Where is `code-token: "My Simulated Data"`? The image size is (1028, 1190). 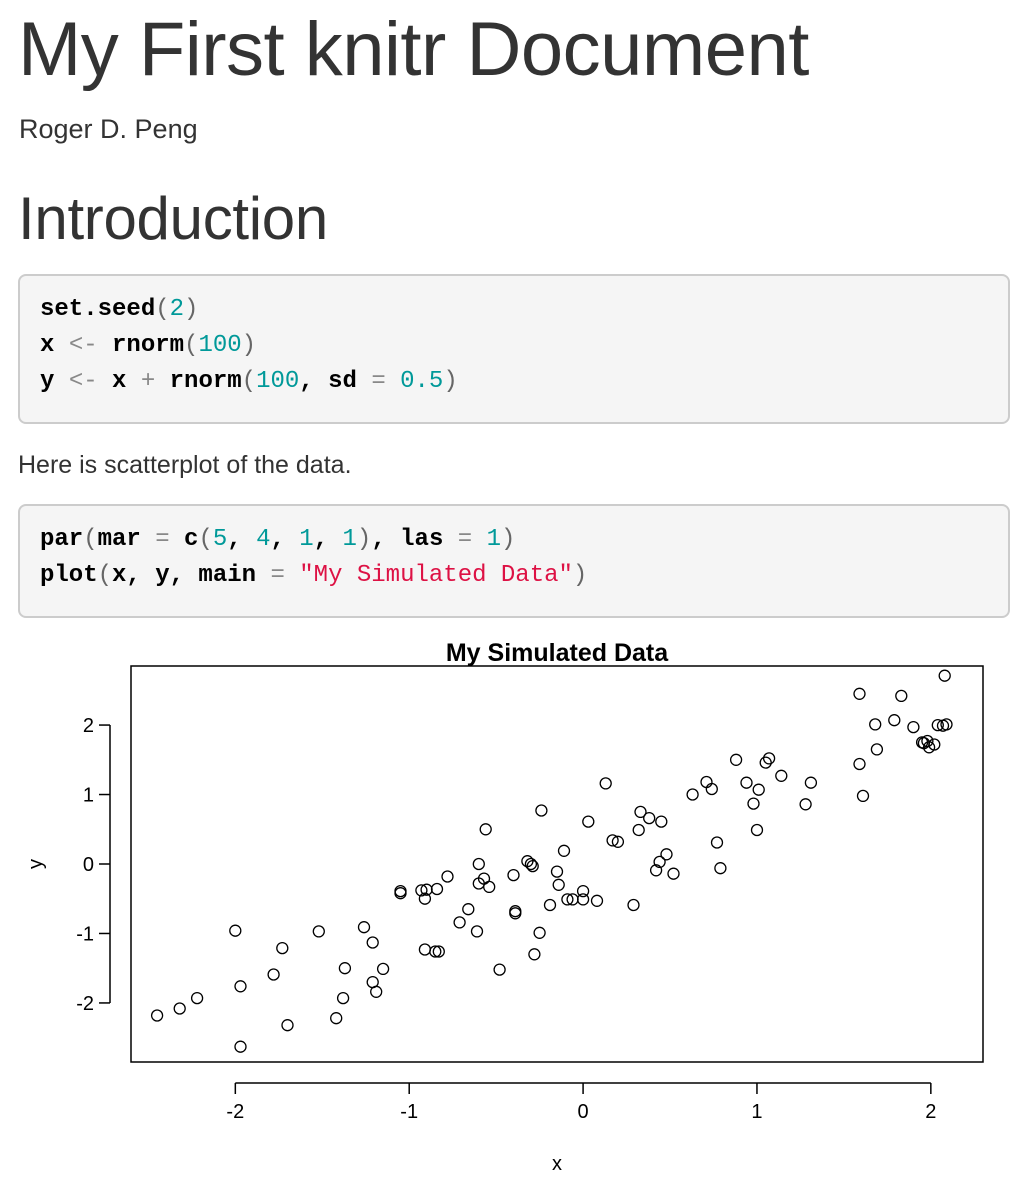 code-token: "My Simulated Data" is located at coordinates (436, 575).